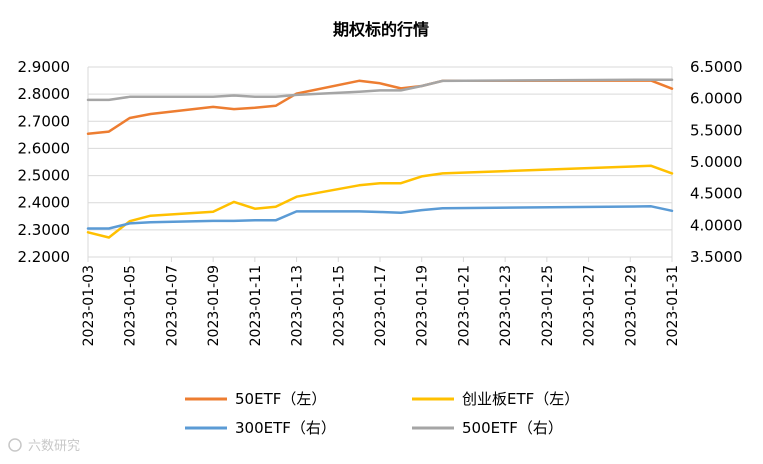  What do you see at coordinates (382, 413) in the screenshot?
I see `legend: 50ETF（左） 创业板ETF（左） 300ETF（右） 500ETF（右）` at bounding box center [382, 413].